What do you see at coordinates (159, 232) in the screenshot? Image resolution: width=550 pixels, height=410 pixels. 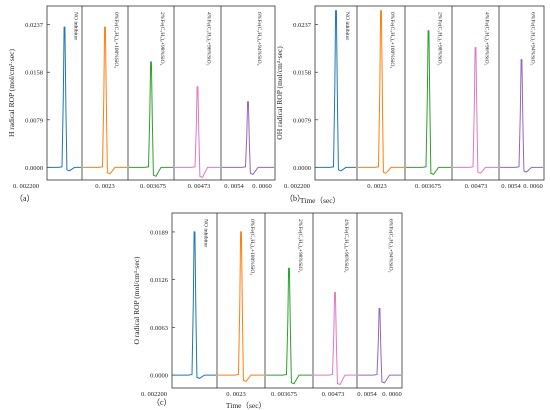 I see `y-tick-label: 0.0189` at bounding box center [159, 232].